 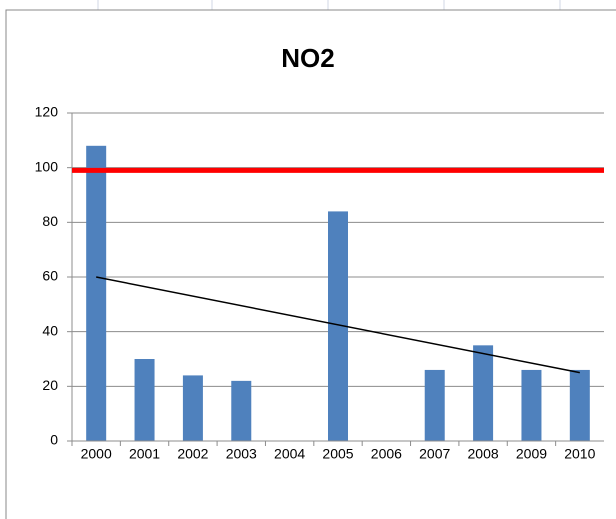 I want to click on chart-title: NO2, so click(x=307, y=58).